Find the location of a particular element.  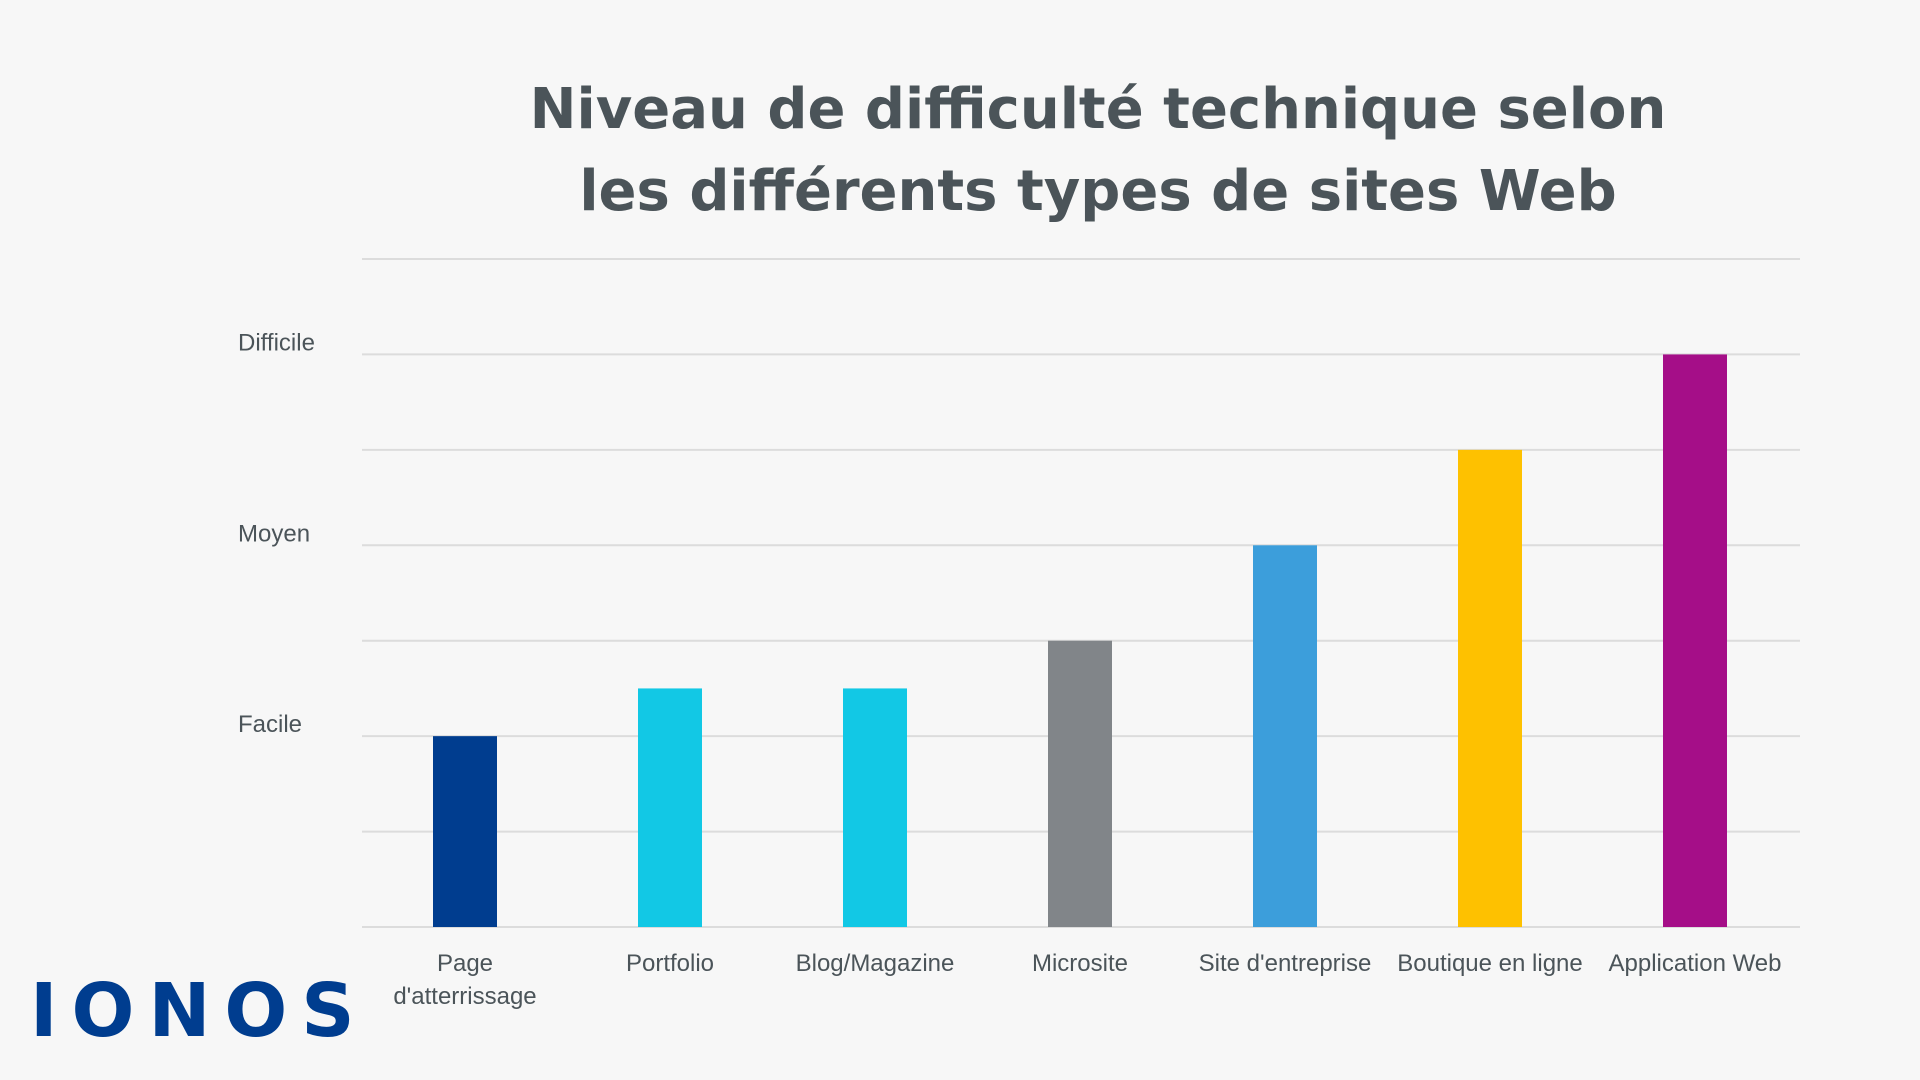

x-tick-label: Blog/Magazine is located at coordinates (875, 963).